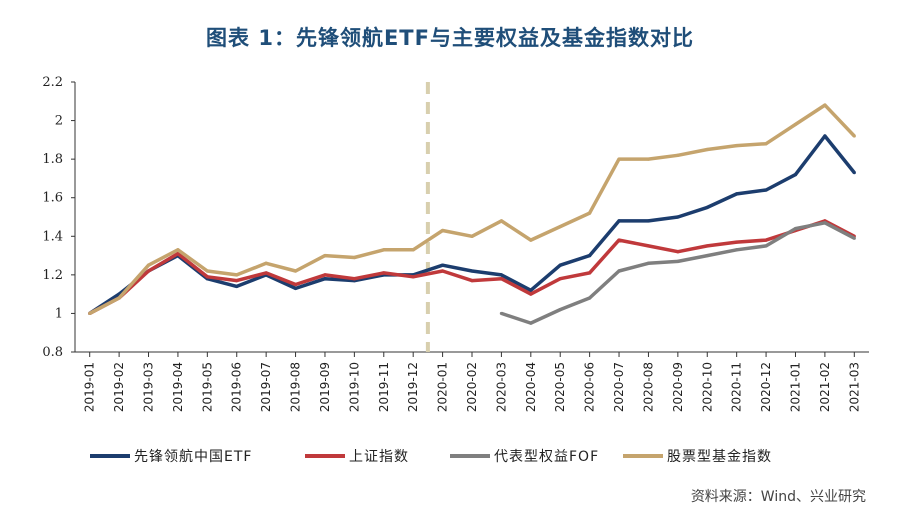 The image size is (900, 528). Describe the element at coordinates (325, 387) in the screenshot. I see `x-tick-label: 2019-09` at that location.